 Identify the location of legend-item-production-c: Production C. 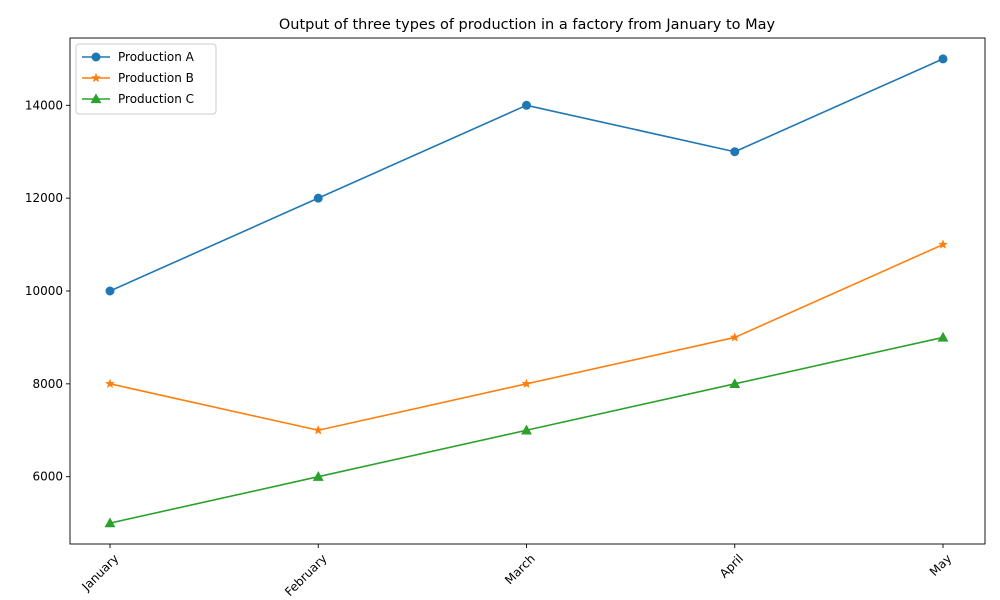
(138, 99).